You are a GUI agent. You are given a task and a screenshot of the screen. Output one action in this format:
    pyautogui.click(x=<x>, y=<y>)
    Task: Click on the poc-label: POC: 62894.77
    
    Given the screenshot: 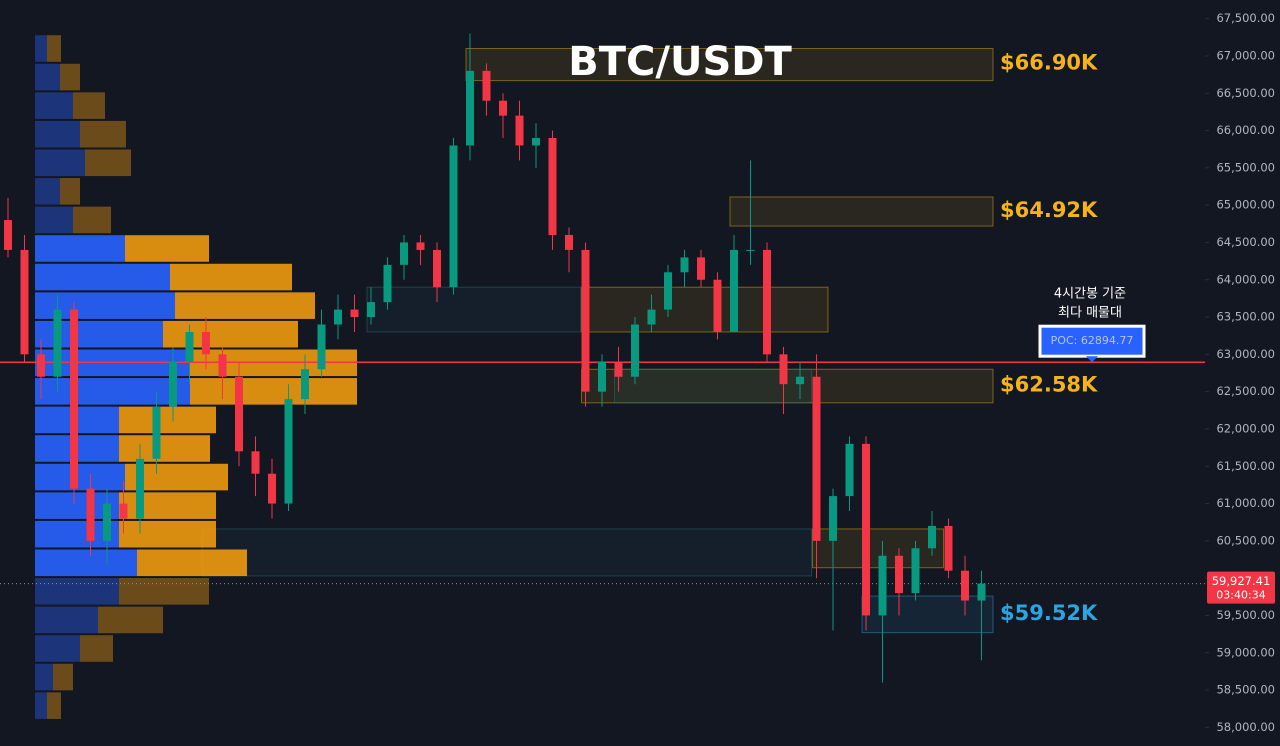 What is the action you would take?
    pyautogui.click(x=1092, y=340)
    